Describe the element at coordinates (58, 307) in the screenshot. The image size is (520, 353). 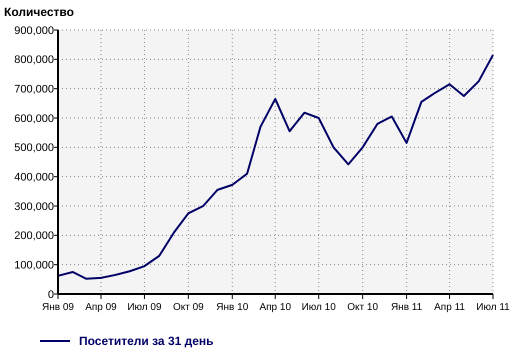
I see `x-tick-label: Янв 09` at that location.